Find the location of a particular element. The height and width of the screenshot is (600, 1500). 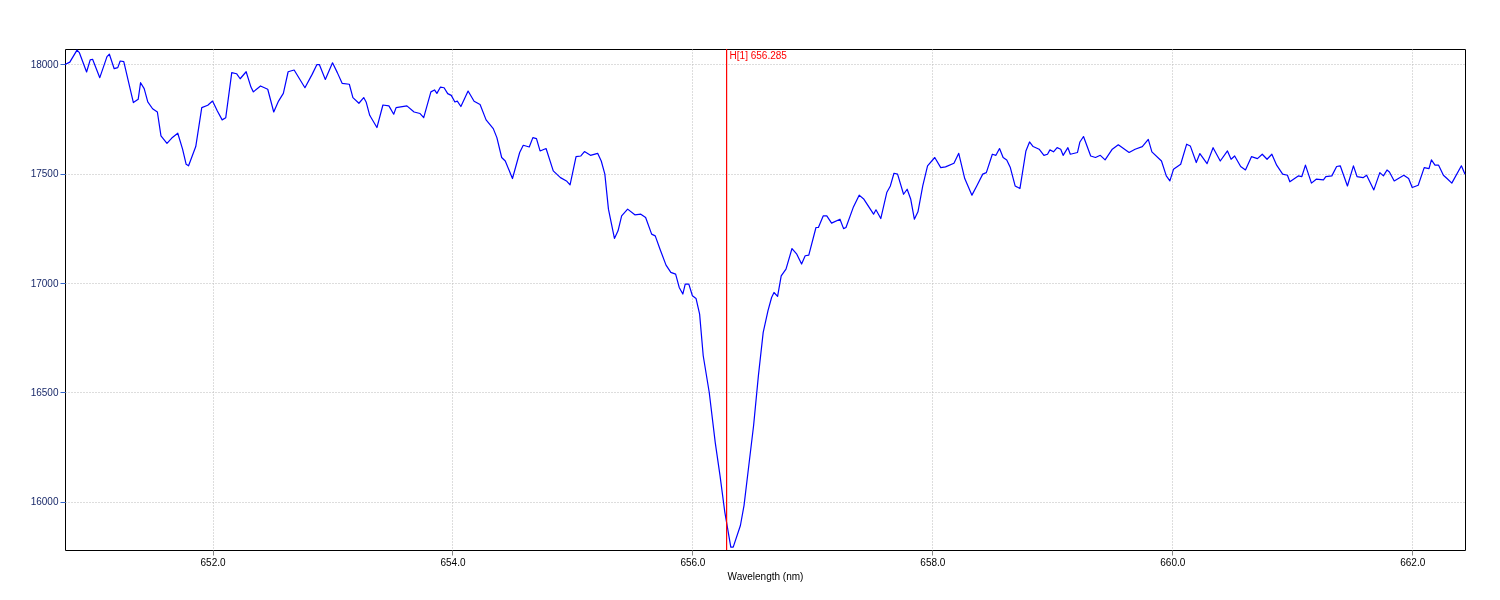

x-axis-title: Wavelength (nm) is located at coordinates (765, 576).